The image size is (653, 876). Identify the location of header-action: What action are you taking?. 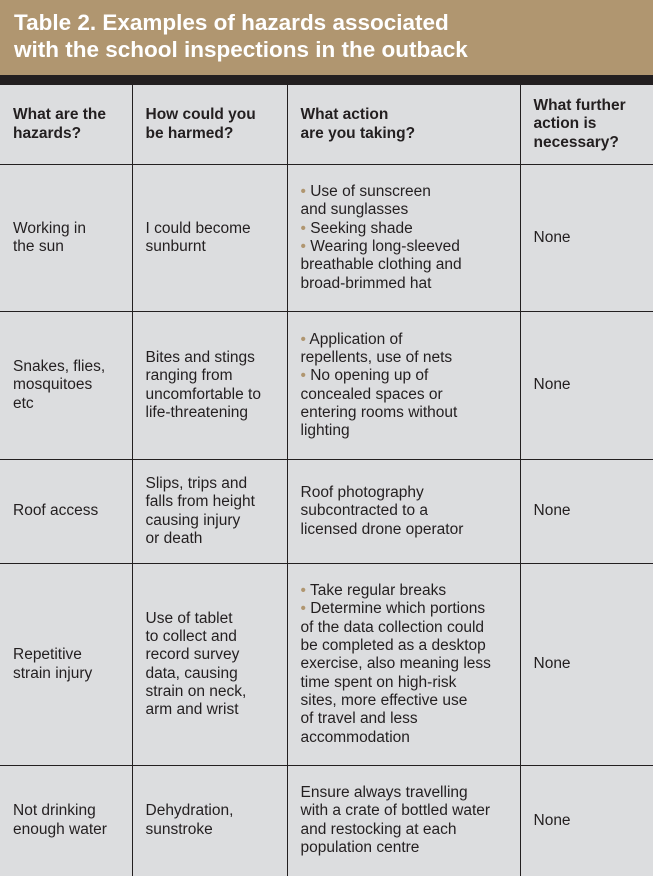
(403, 125).